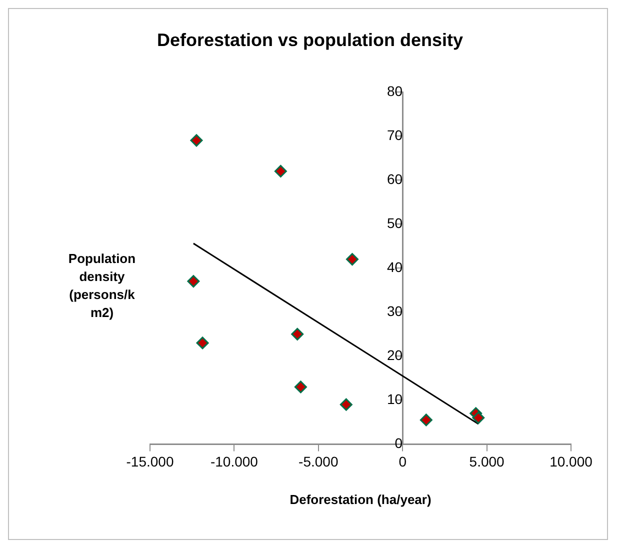 This screenshot has height=552, width=620. I want to click on y-tick-label: 20, so click(395, 355).